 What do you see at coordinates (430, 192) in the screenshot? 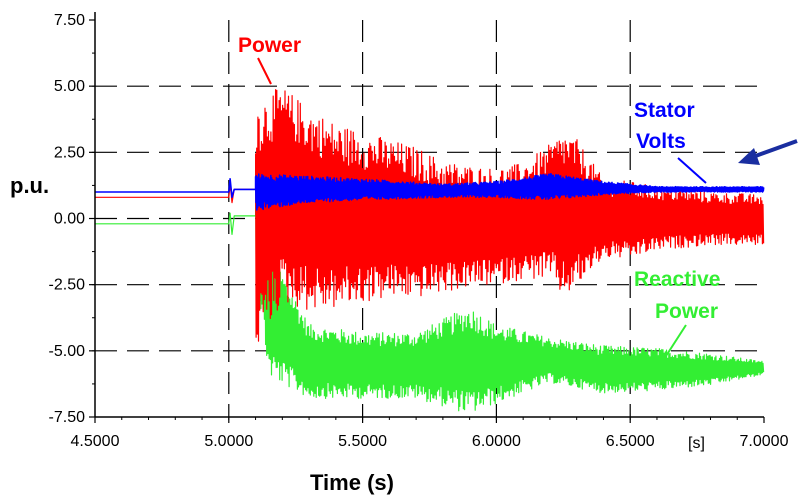
I see `series-line-stator-volts` at bounding box center [430, 192].